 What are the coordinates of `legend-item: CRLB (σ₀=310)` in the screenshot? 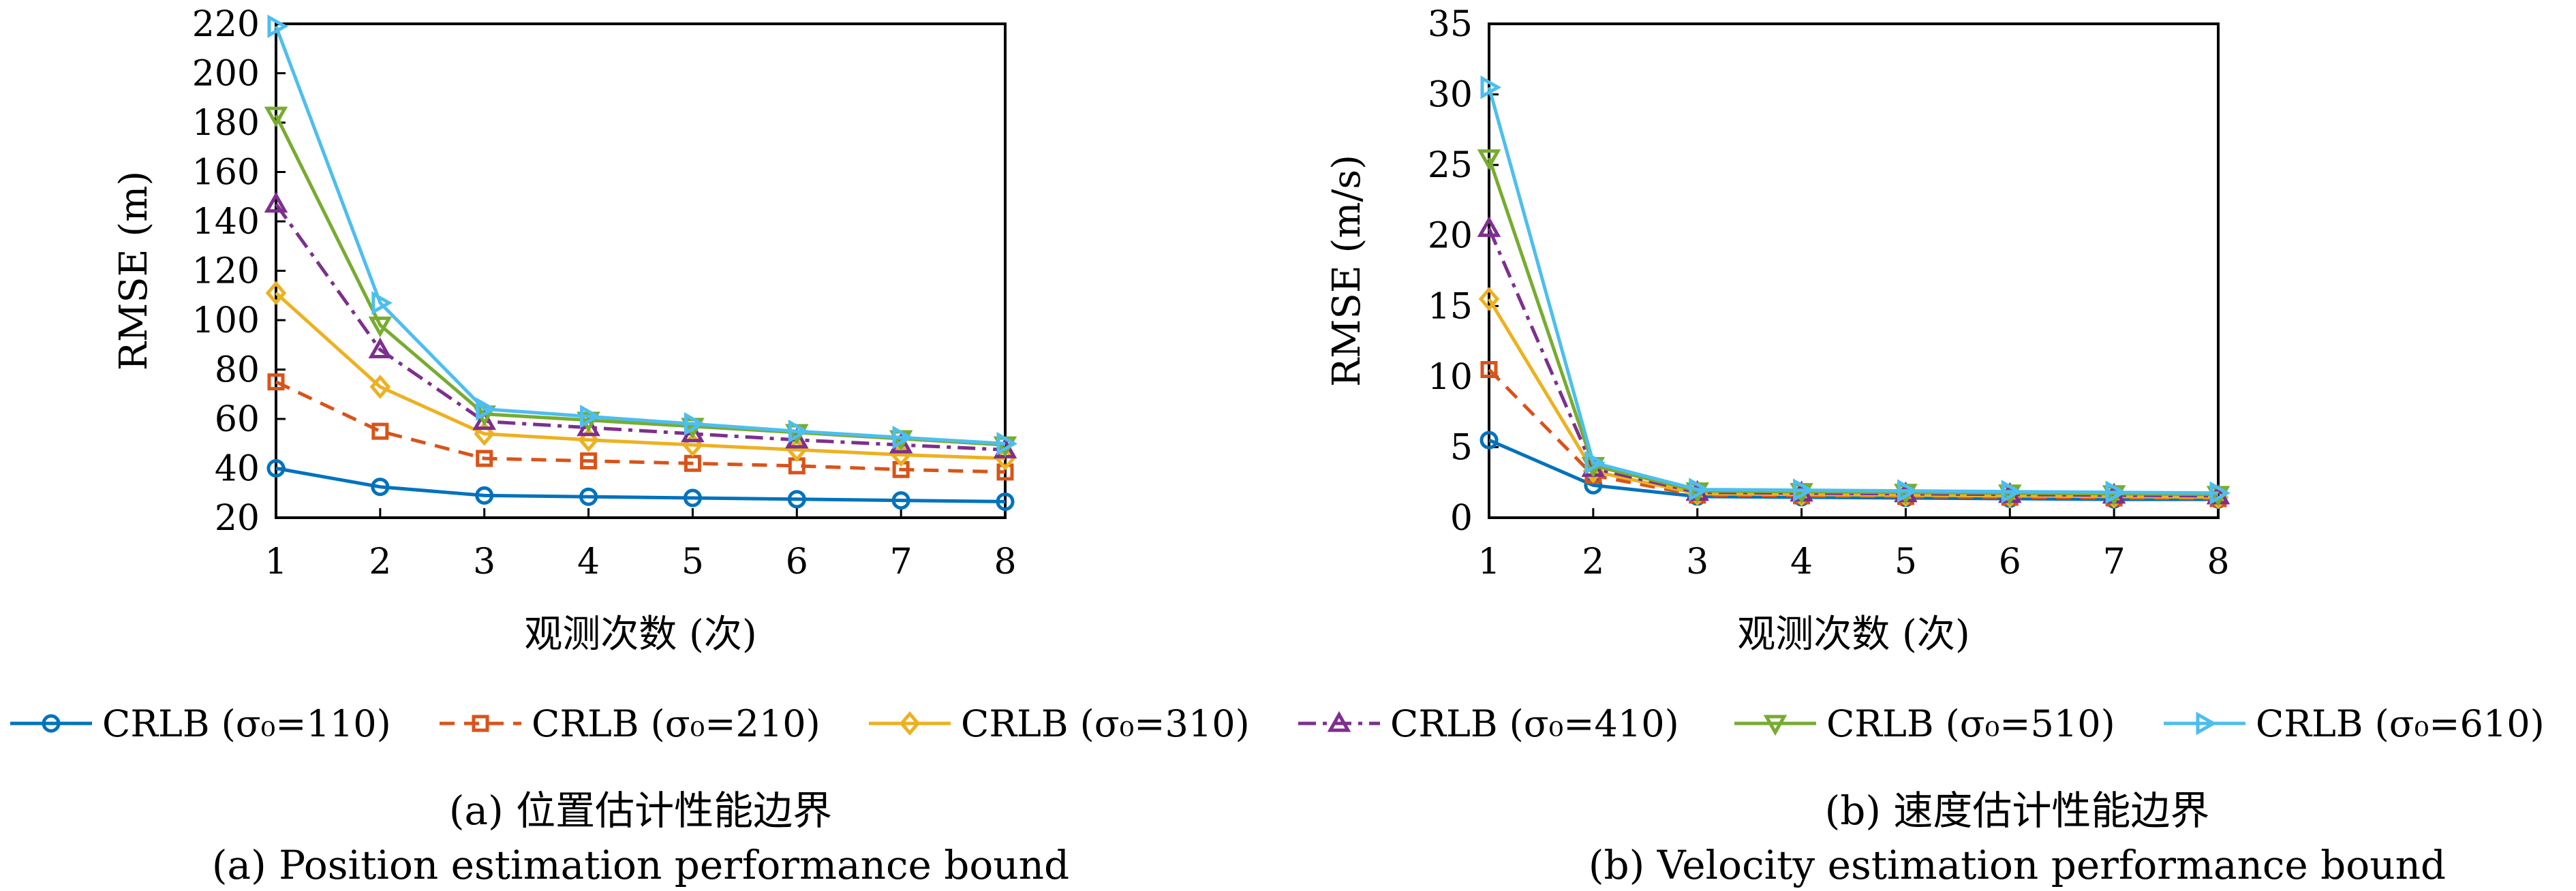 It's located at (1059, 723).